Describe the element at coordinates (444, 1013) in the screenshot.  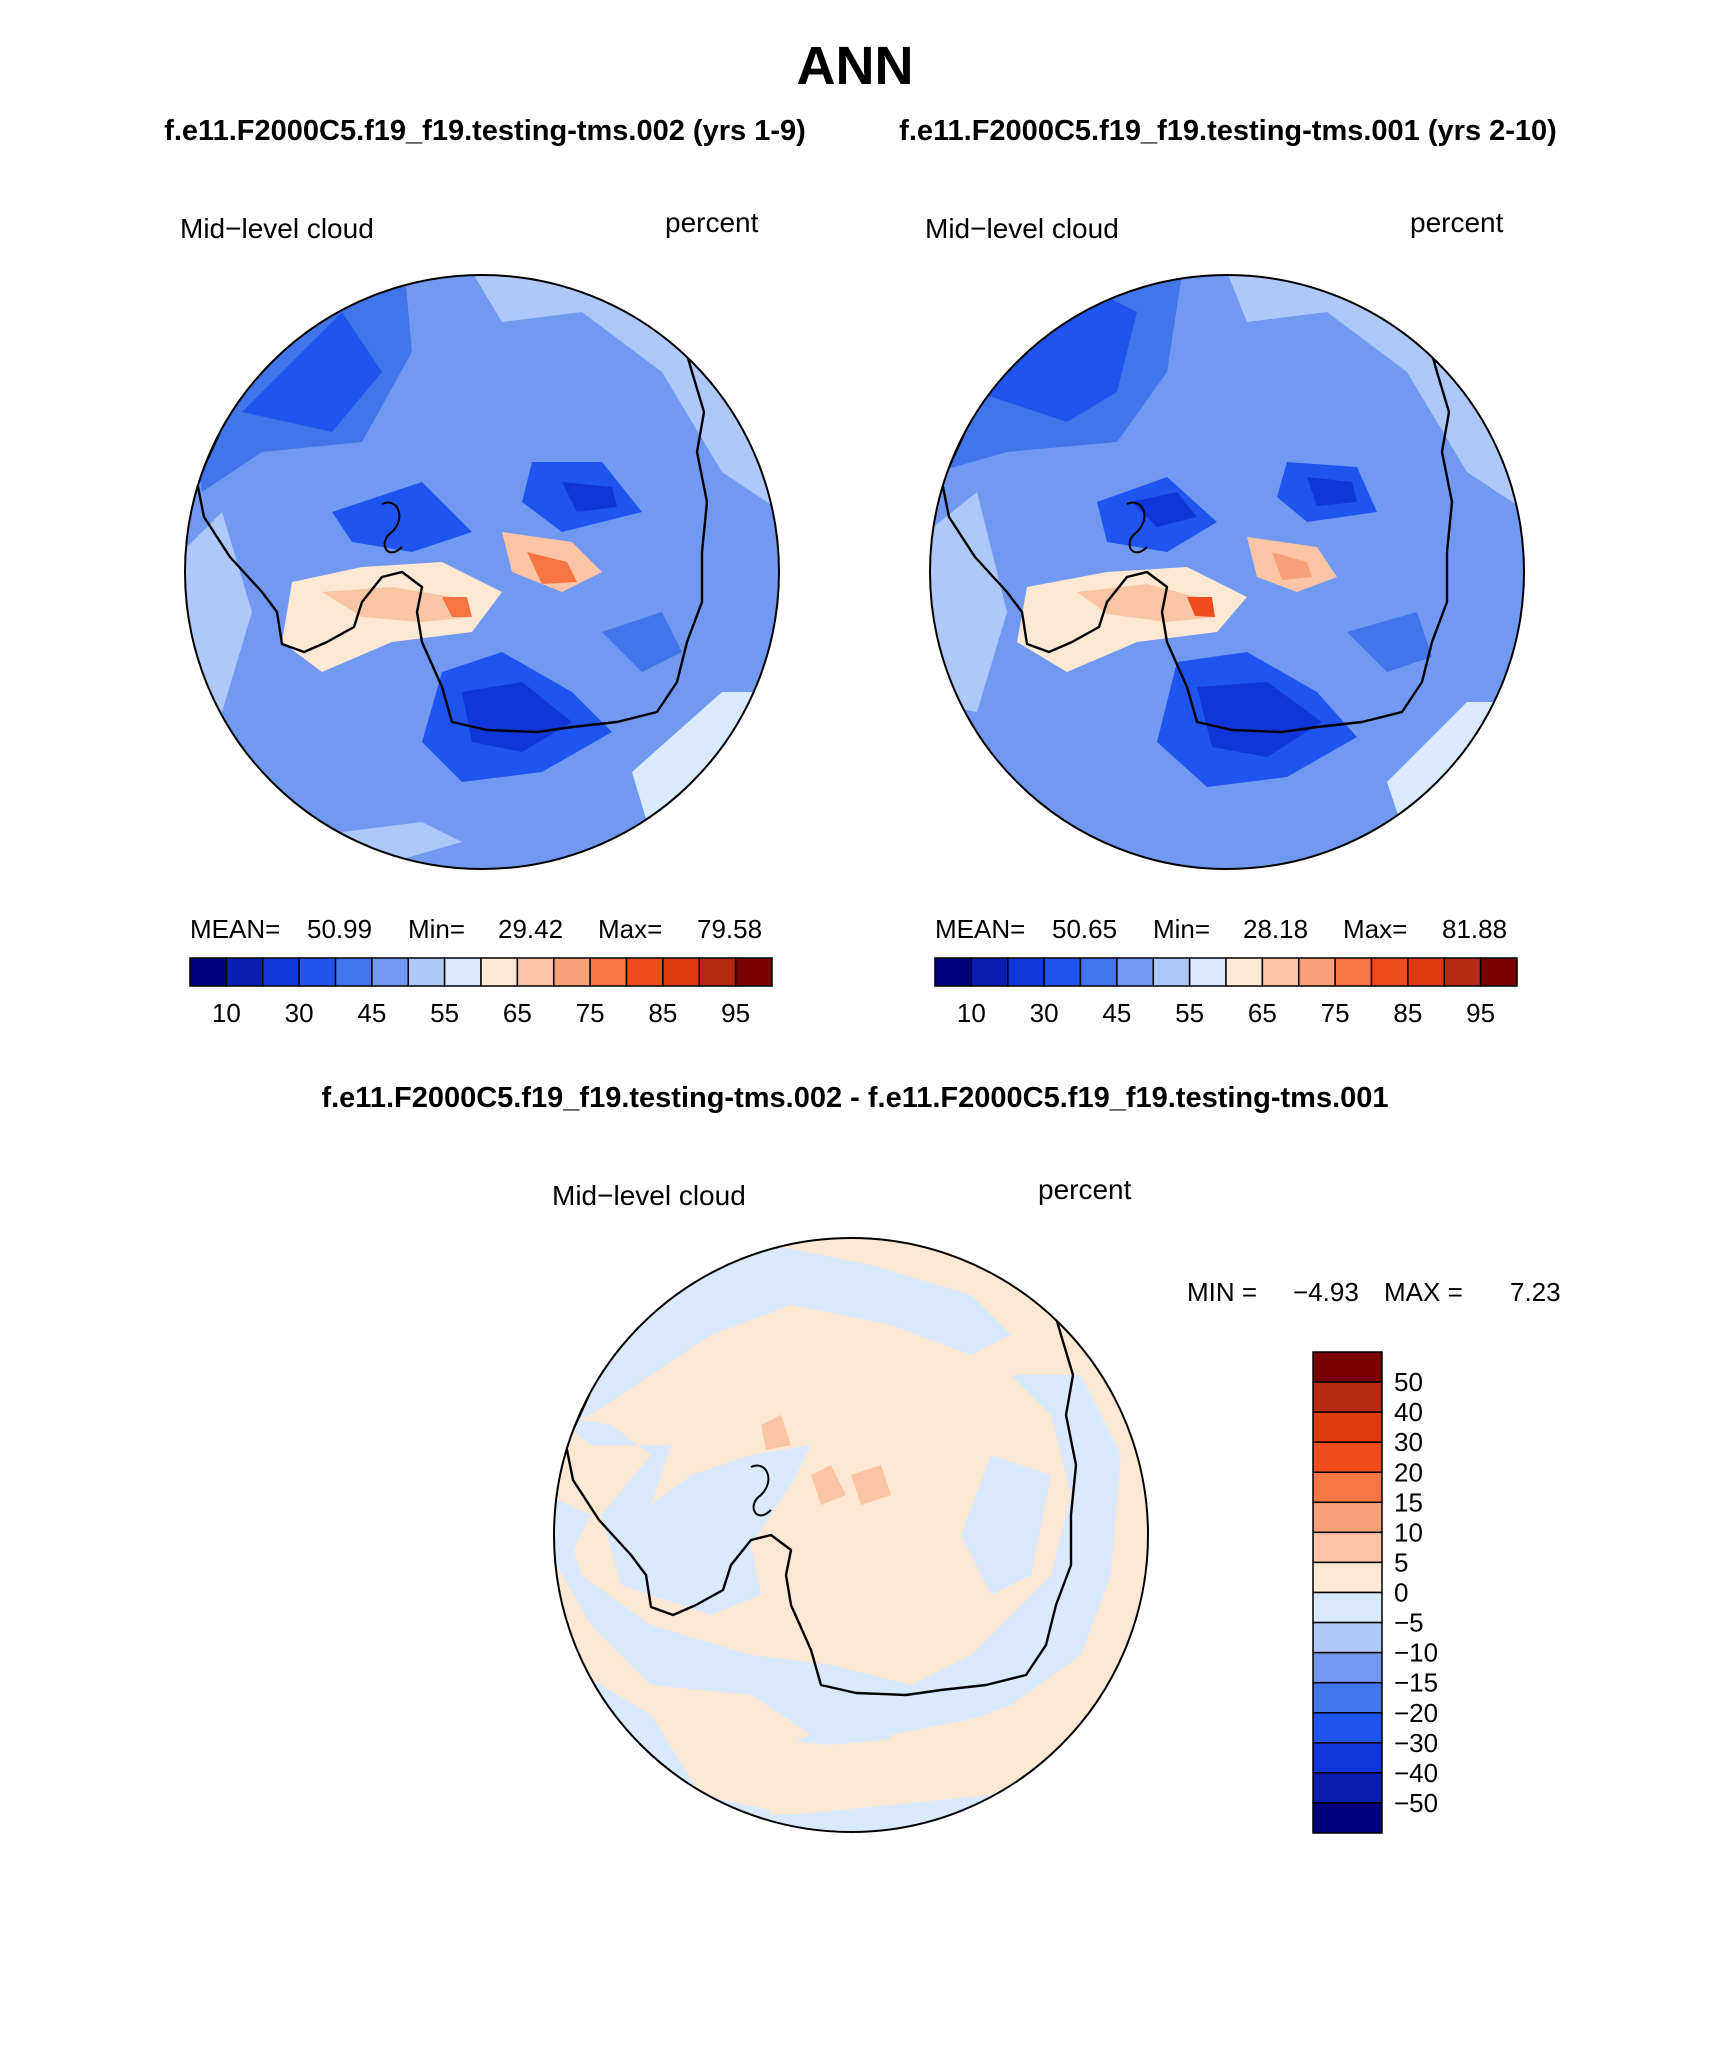
I see `panel-left-colorbar-tick-label: 55` at that location.